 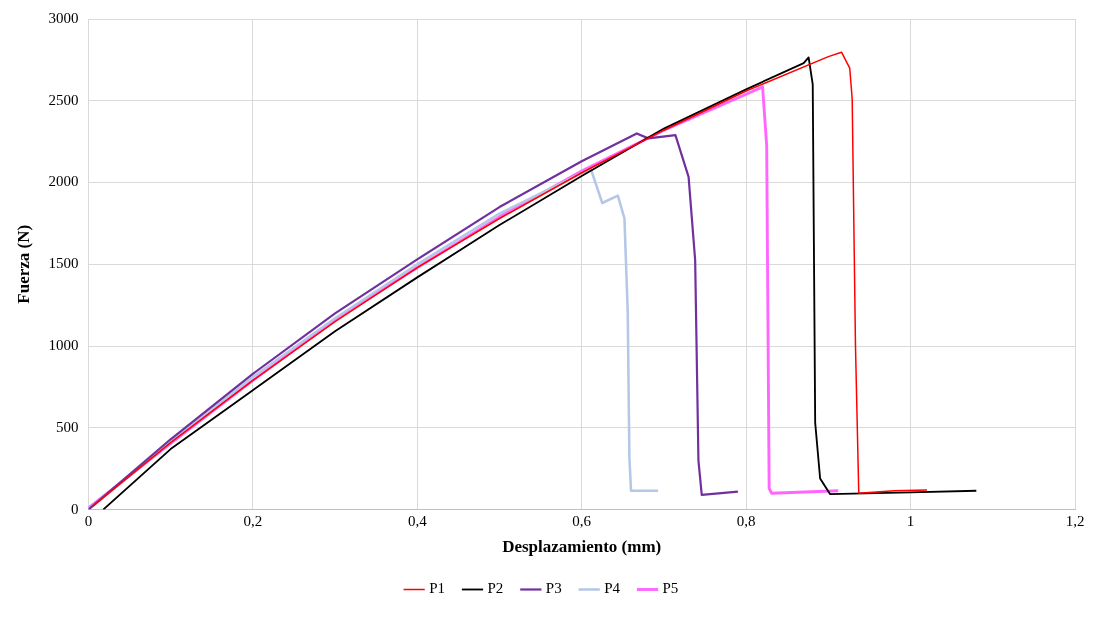 I want to click on y-tick-label: 2500, so click(x=63, y=99).